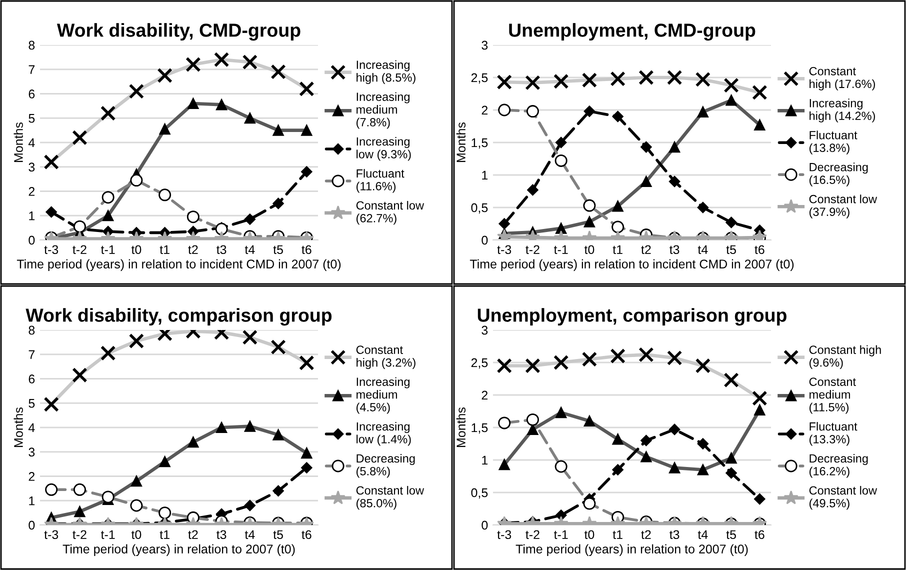 The height and width of the screenshot is (570, 907). What do you see at coordinates (31, 403) in the screenshot?
I see `y-tick-label: 5` at bounding box center [31, 403].